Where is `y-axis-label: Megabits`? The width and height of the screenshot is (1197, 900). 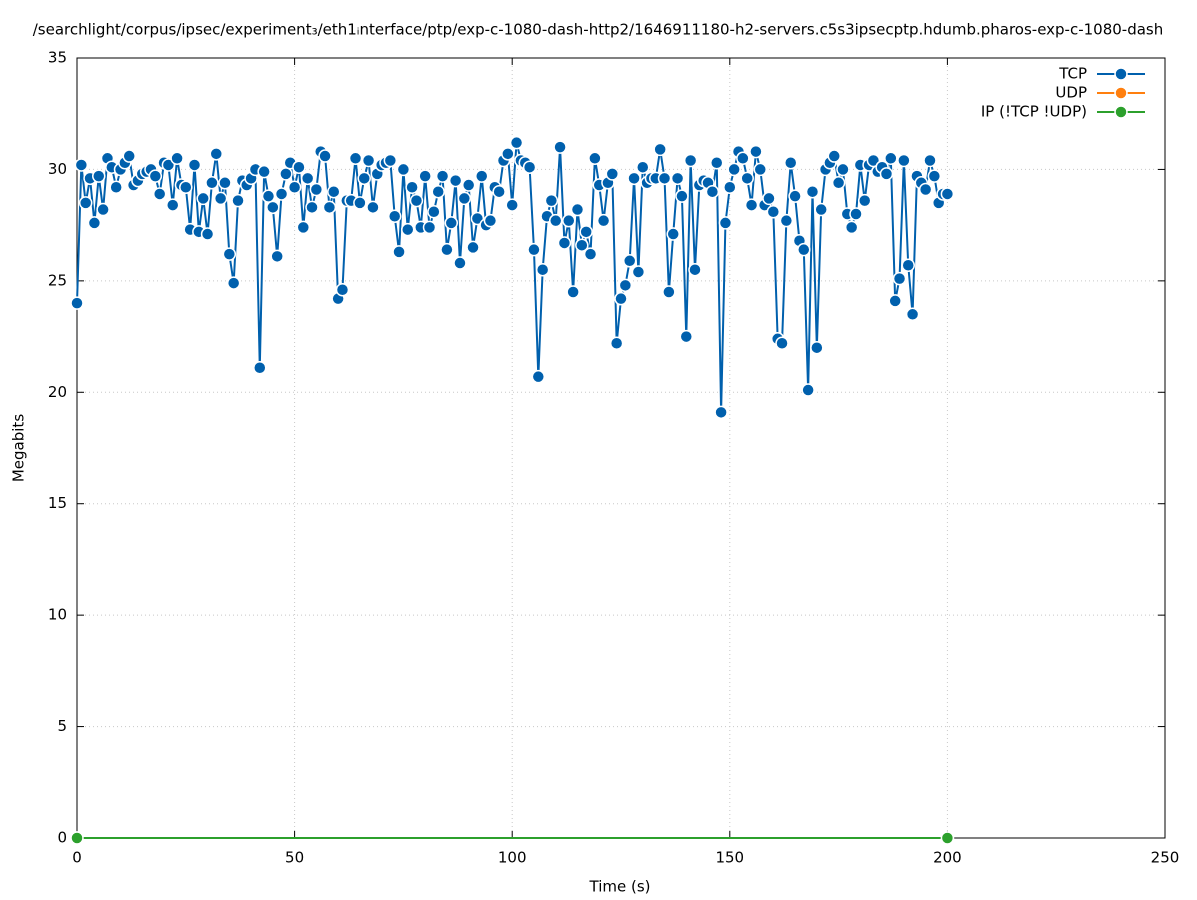
y-axis-label: Megabits is located at coordinates (19, 448).